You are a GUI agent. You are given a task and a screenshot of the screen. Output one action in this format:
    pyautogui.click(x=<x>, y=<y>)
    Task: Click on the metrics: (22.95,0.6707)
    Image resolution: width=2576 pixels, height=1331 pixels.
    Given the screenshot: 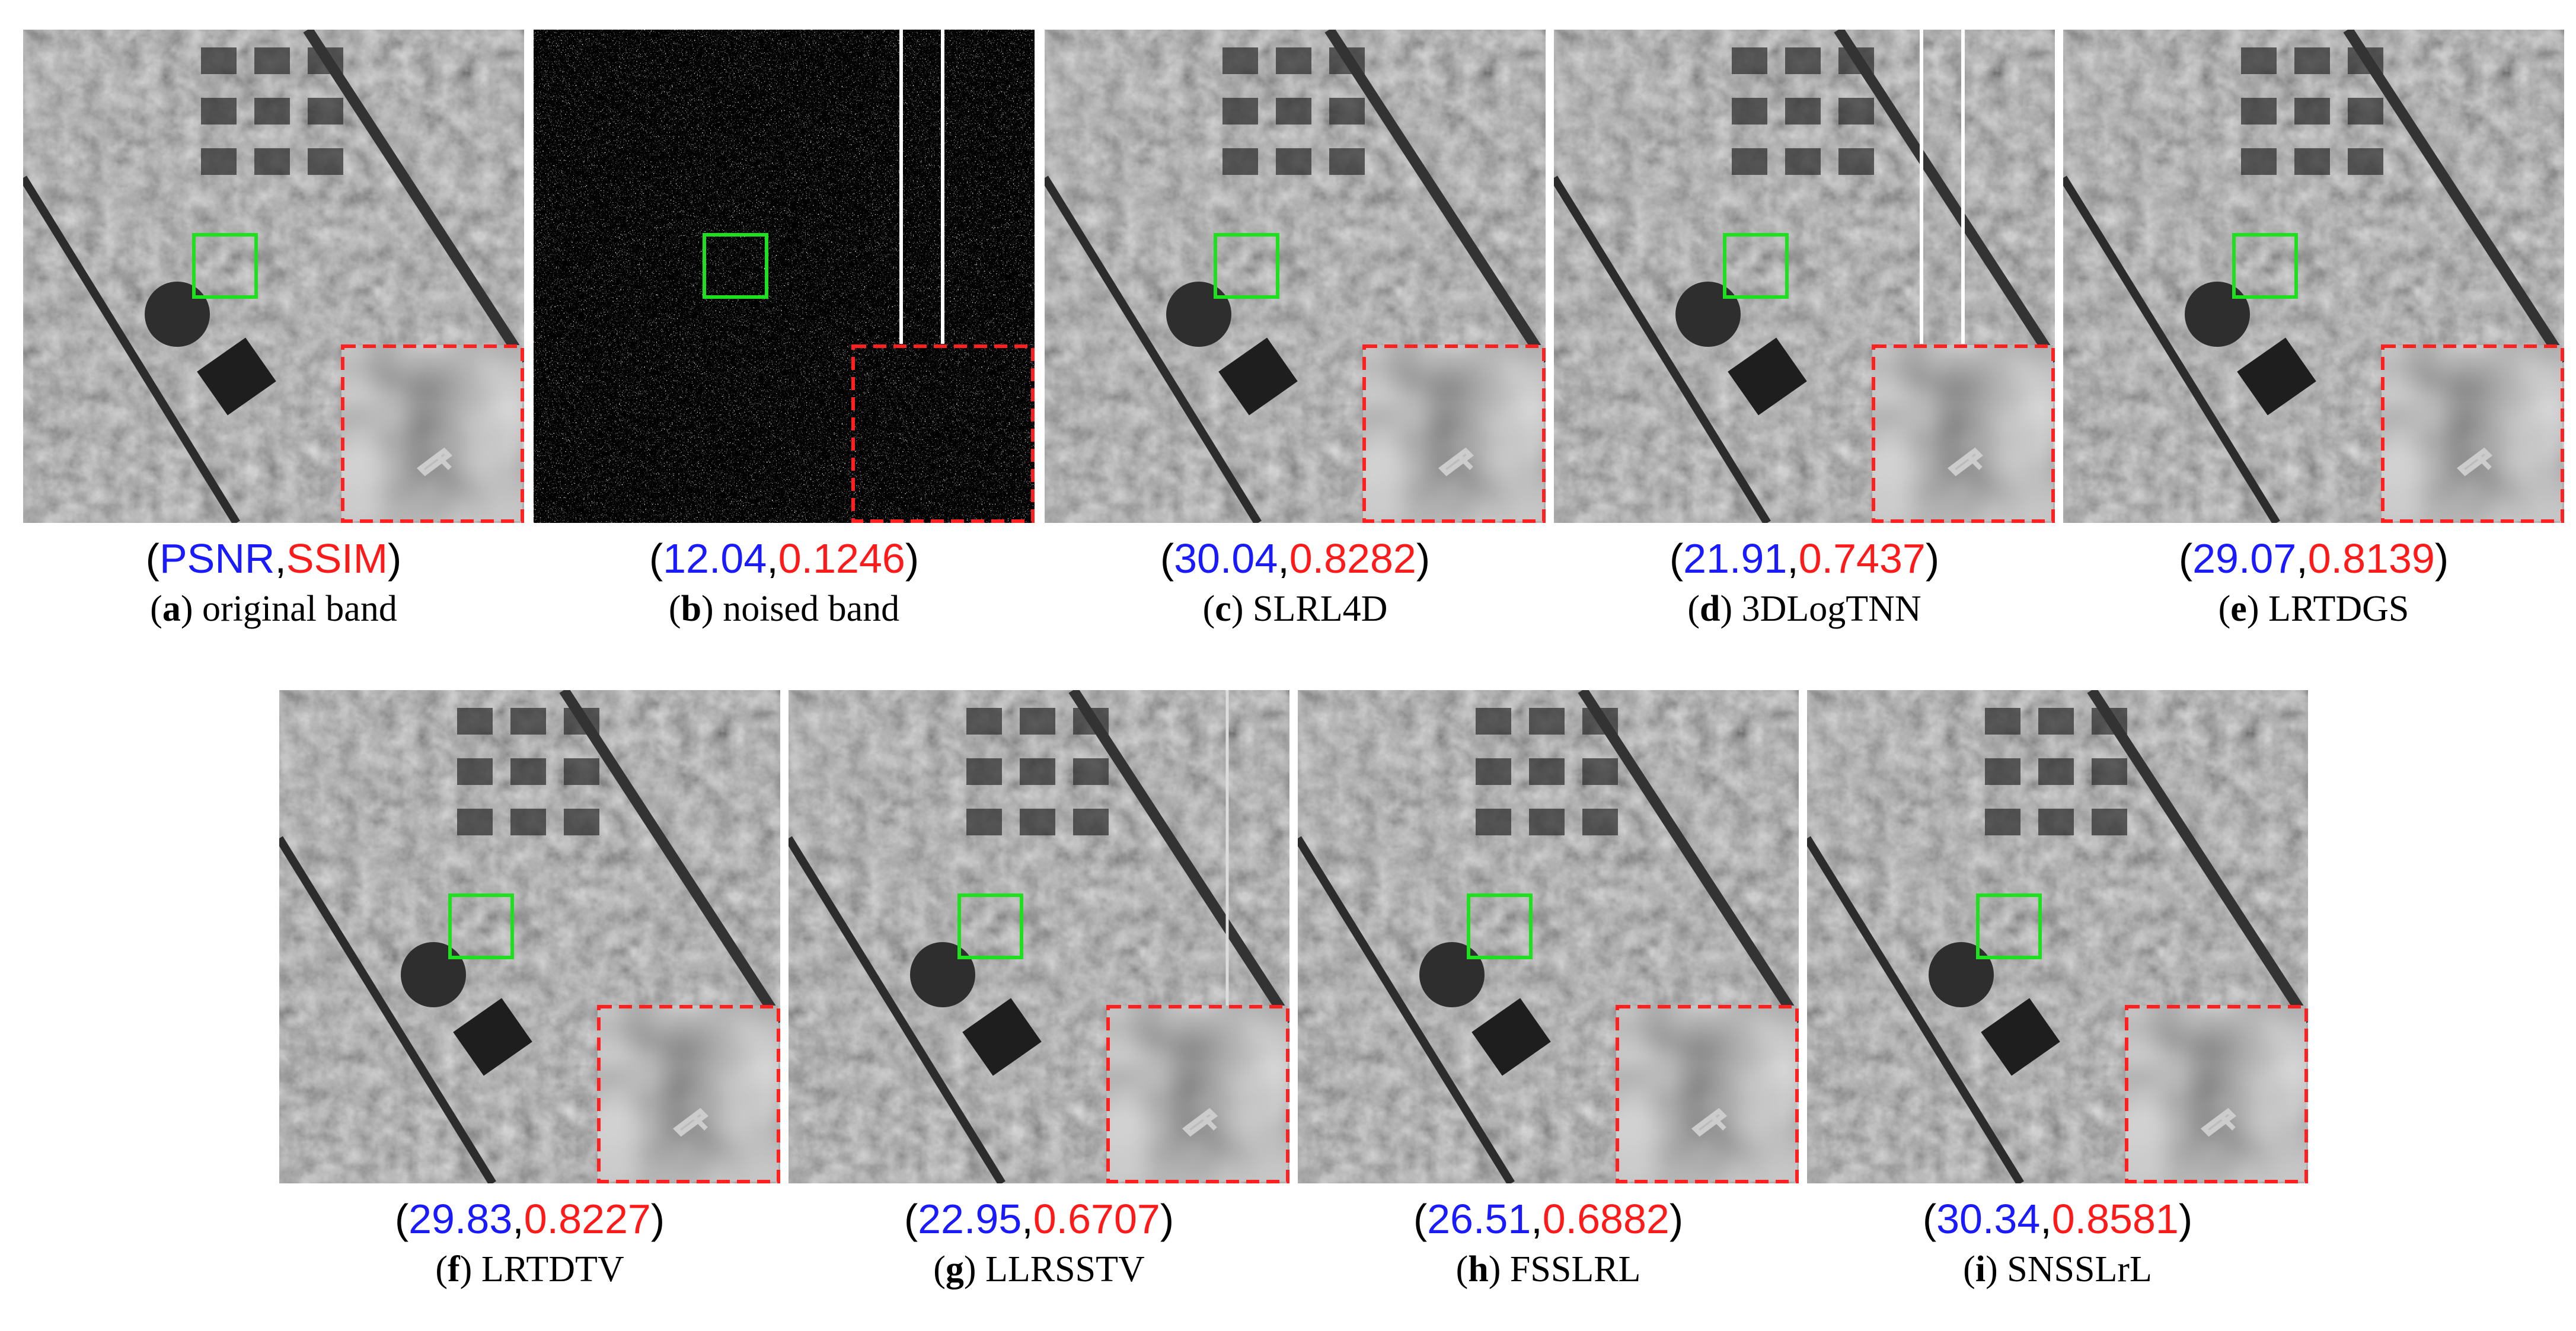 What is the action you would take?
    pyautogui.click(x=1039, y=1219)
    